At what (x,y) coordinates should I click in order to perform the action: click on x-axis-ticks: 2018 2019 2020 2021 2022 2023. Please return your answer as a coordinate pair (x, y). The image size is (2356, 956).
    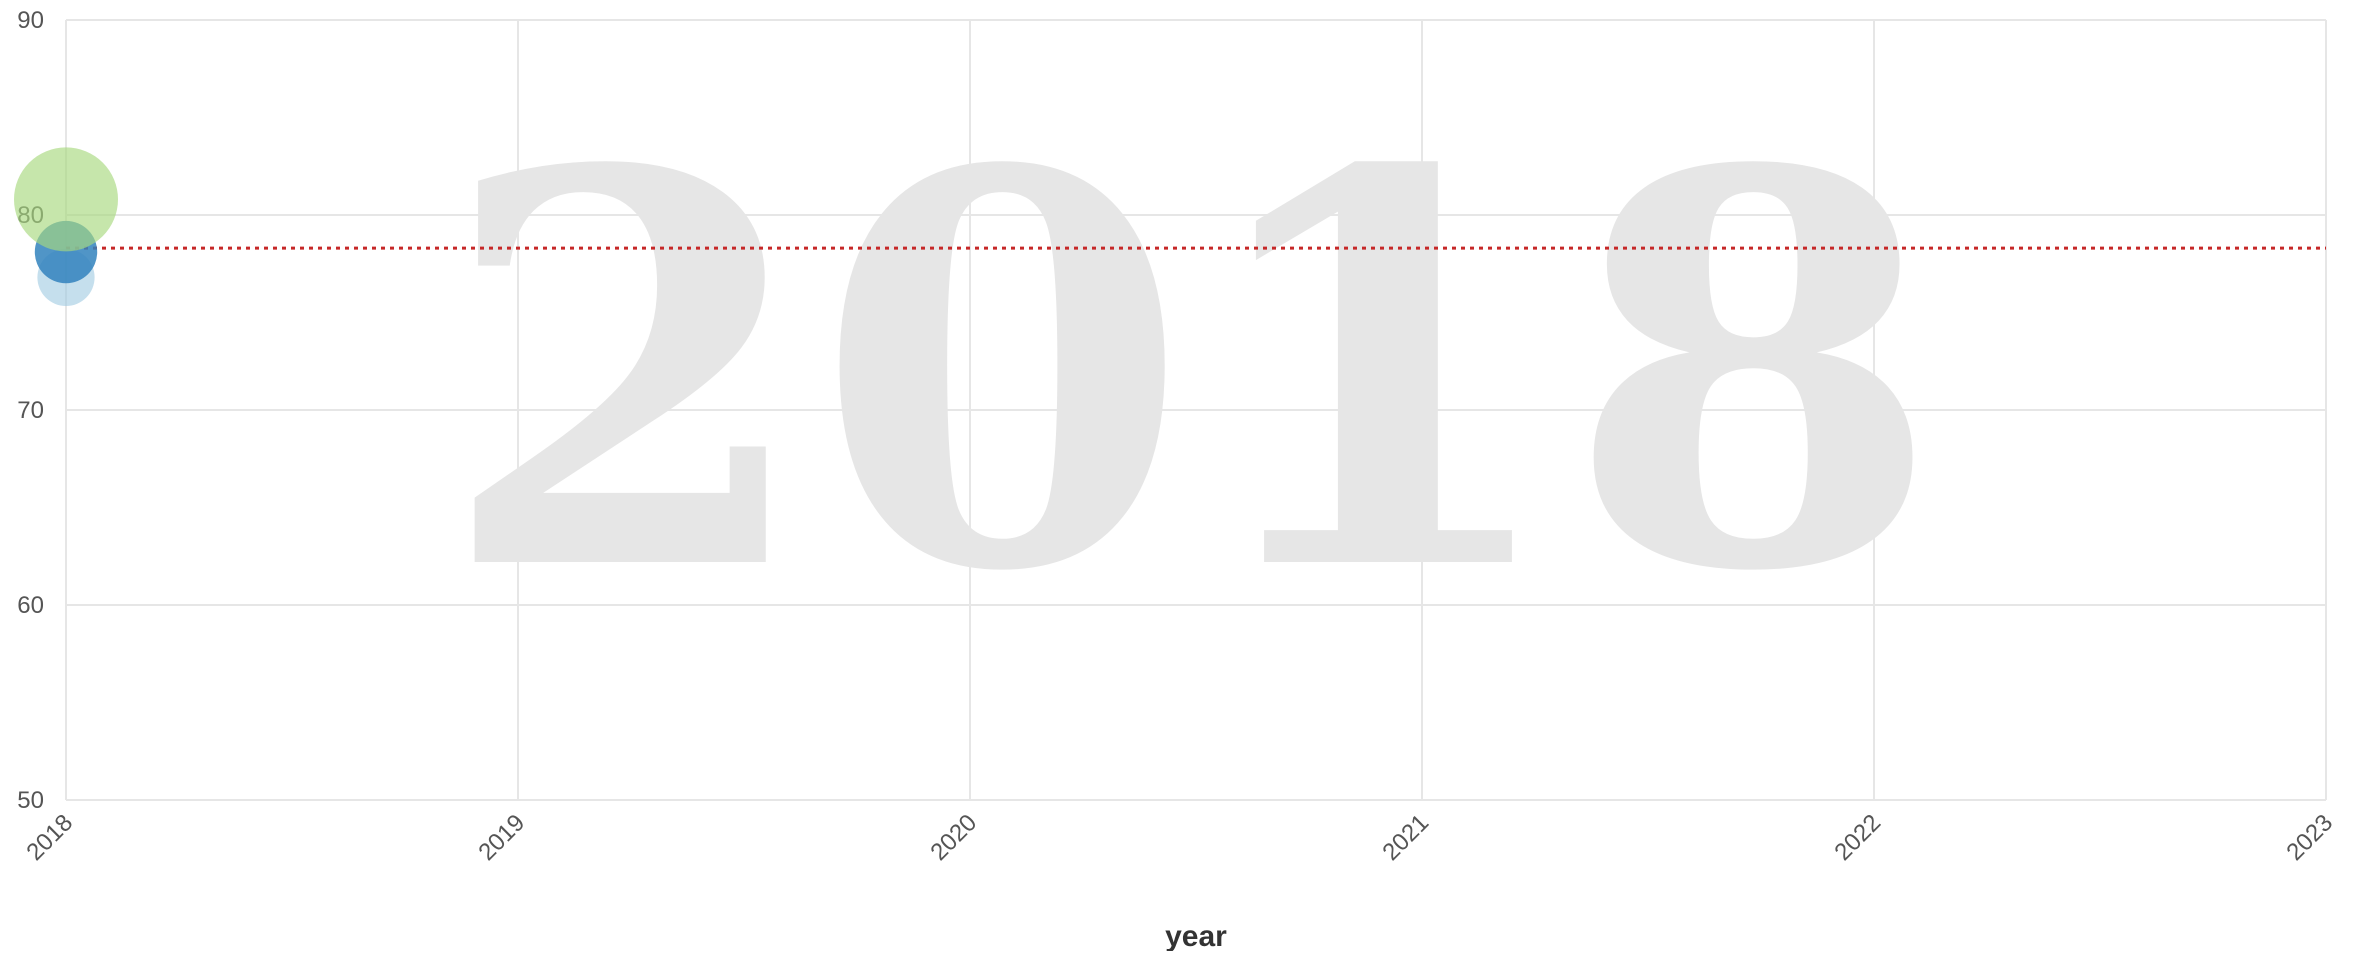
    Looking at the image, I should click on (1179, 837).